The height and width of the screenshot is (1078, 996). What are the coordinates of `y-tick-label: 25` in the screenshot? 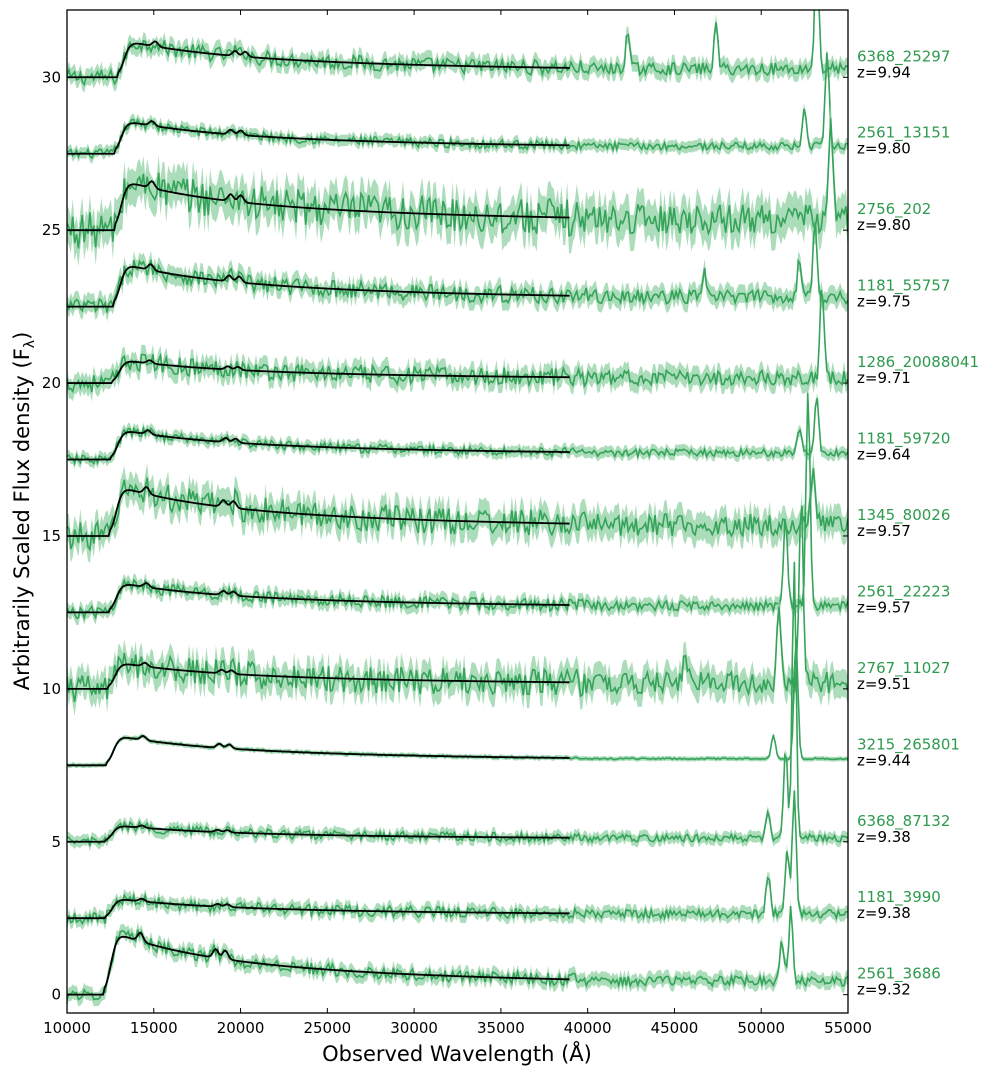 It's located at (51, 230).